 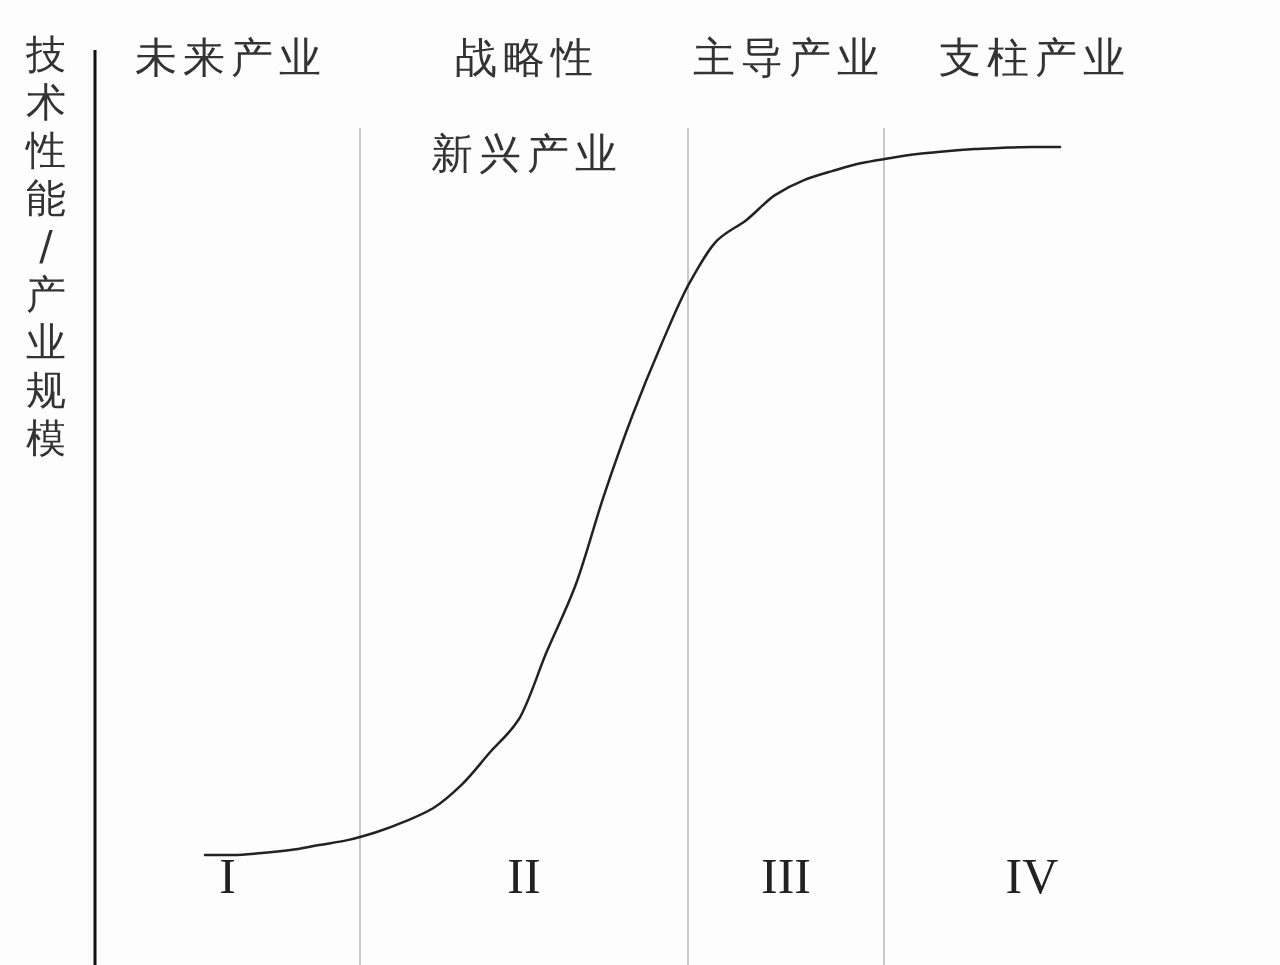 I want to click on text: 主导产业, so click(x=789, y=57).